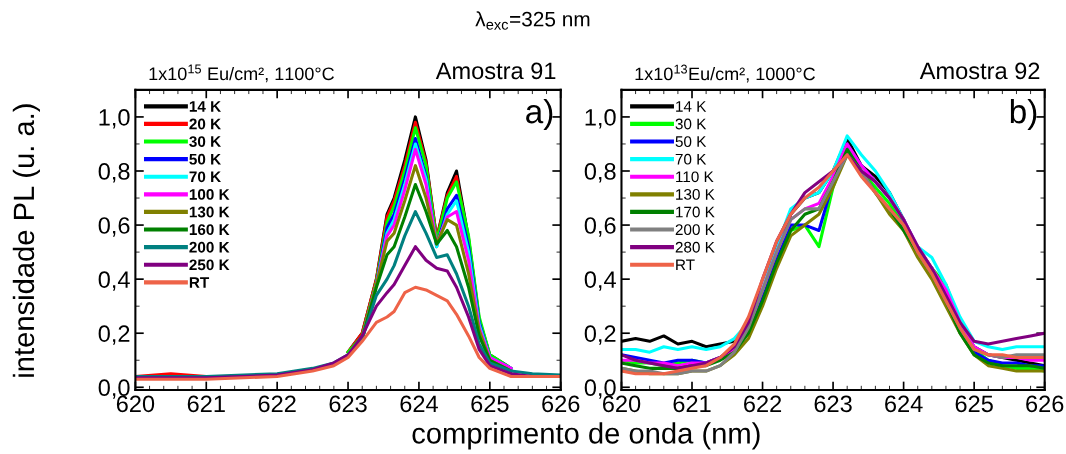  Describe the element at coordinates (209, 265) in the screenshot. I see `legend-label: 250 K` at that location.